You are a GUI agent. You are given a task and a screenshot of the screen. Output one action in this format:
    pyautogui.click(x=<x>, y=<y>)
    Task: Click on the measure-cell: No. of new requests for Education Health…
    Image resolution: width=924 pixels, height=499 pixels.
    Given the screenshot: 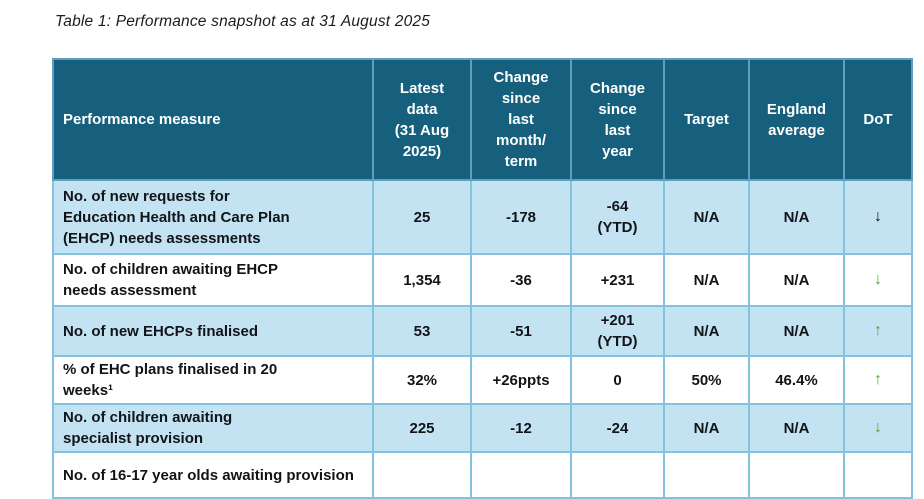 What is the action you would take?
    pyautogui.click(x=213, y=217)
    